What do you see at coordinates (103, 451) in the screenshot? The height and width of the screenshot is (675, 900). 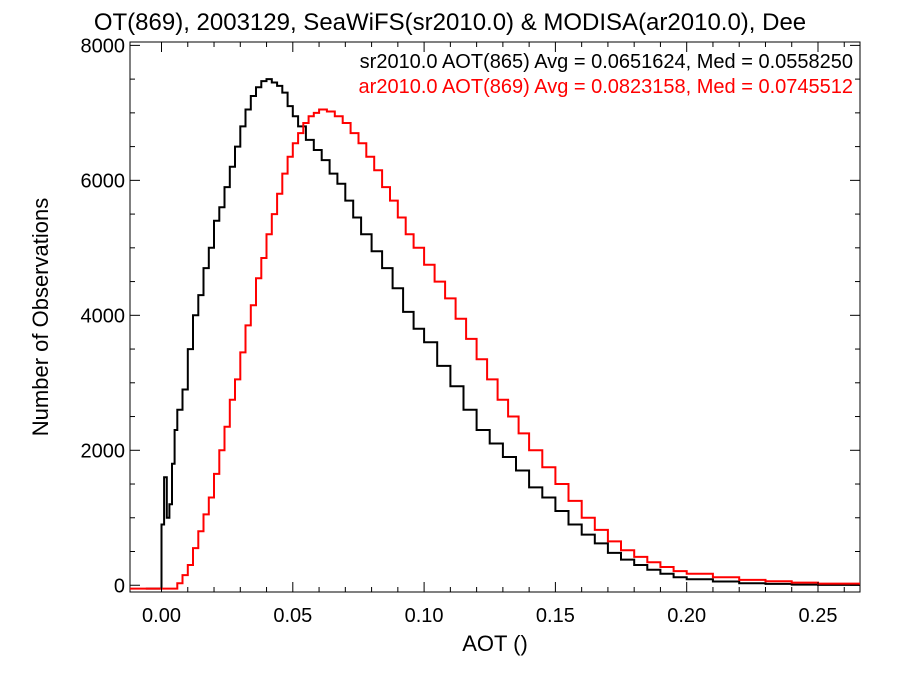 I see `y-tick-label: 2000` at bounding box center [103, 451].